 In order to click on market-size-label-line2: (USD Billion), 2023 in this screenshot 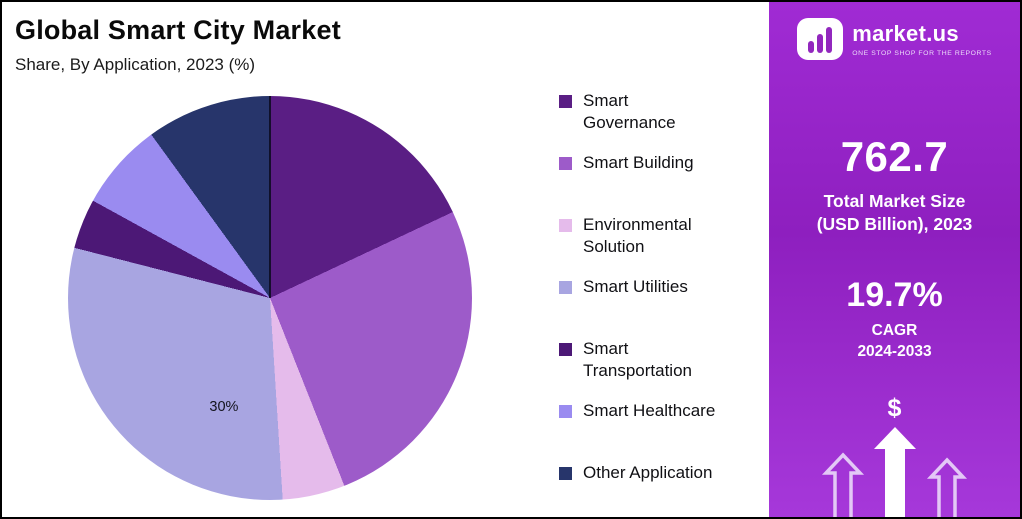, I will do `click(894, 224)`.